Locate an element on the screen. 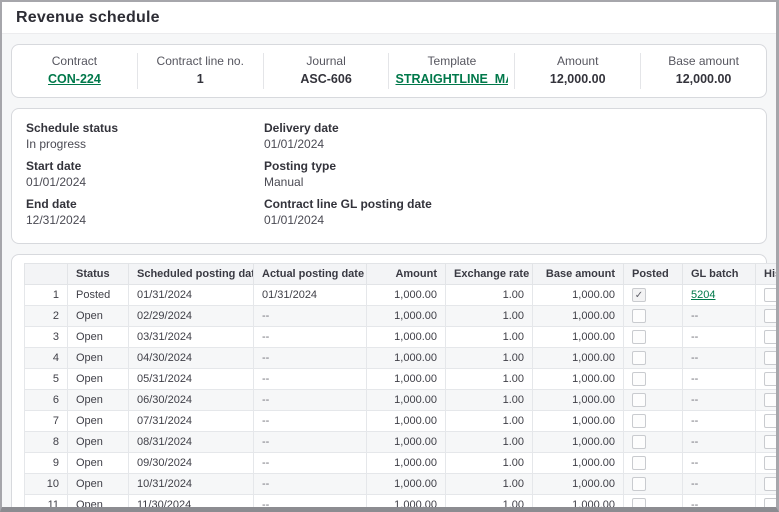  summary-field-1: Contract line no. 1 is located at coordinates (201, 71).